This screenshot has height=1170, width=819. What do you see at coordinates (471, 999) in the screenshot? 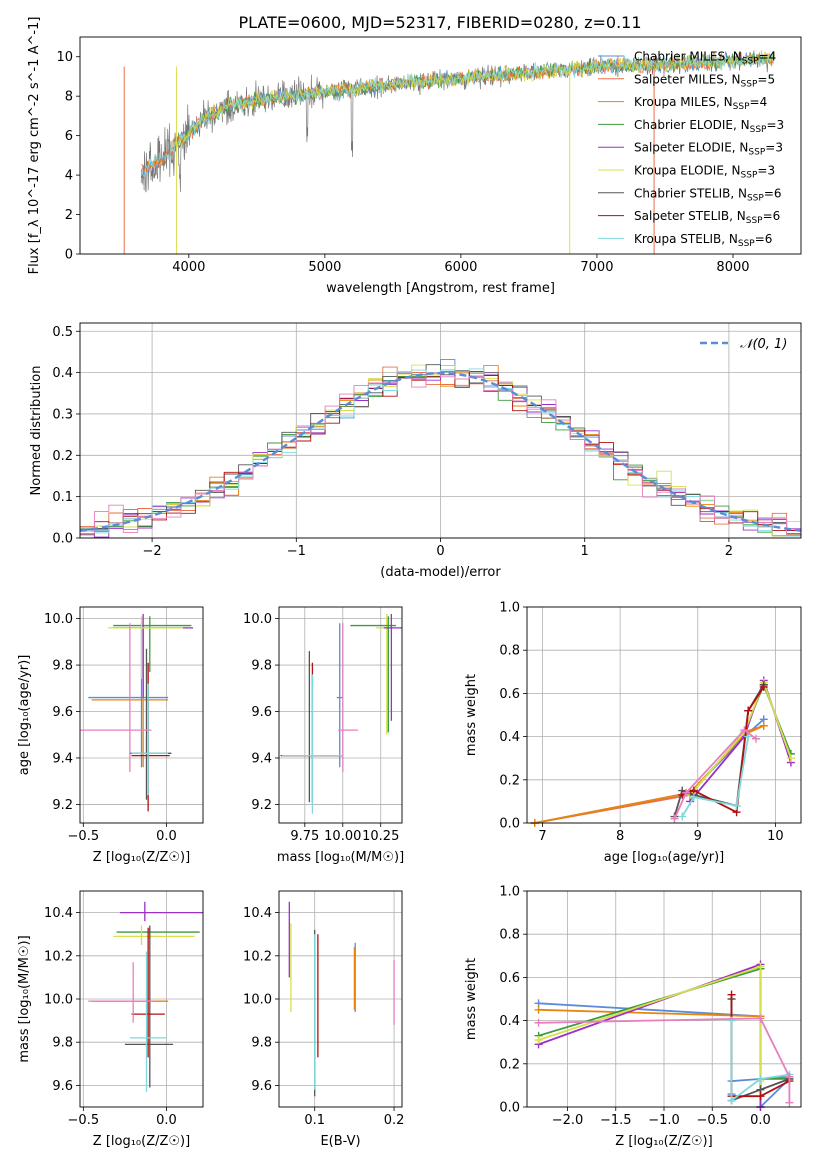
I see `y-axis-label: mass weight` at bounding box center [471, 999].